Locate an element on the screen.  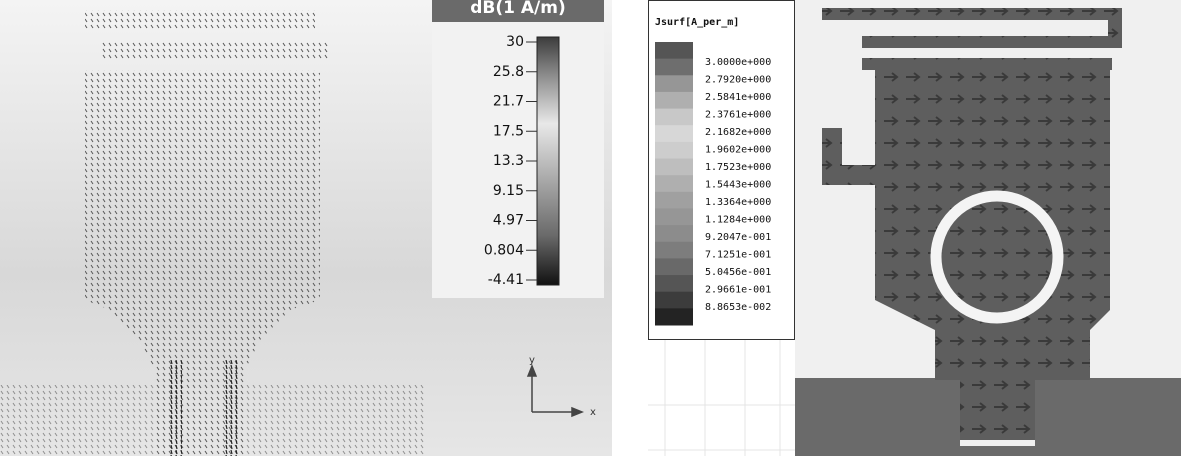
colorbar-labels: 30 25.8 21.7 17.5 13.3 9.15 4.97 0.804 -4.41 is located at coordinates (510, 161).